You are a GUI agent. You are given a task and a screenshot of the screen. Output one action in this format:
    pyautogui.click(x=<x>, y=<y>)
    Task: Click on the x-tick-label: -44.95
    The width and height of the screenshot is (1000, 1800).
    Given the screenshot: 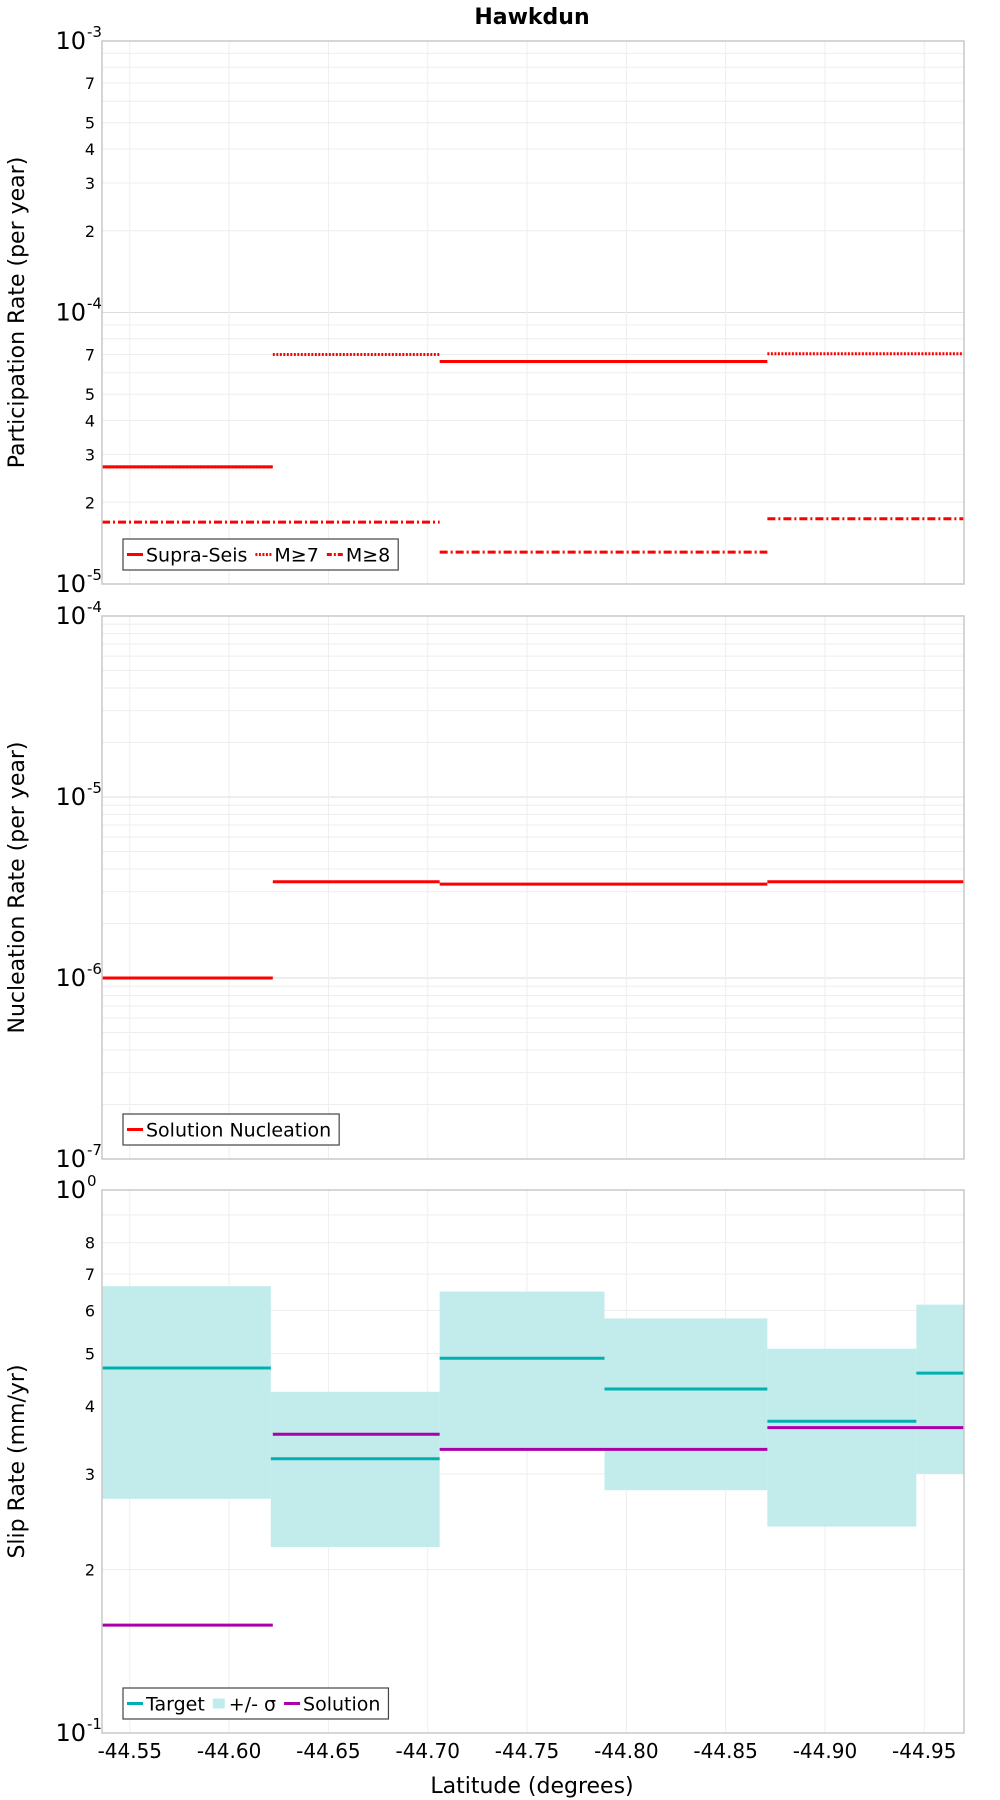 What is the action you would take?
    pyautogui.click(x=924, y=1751)
    